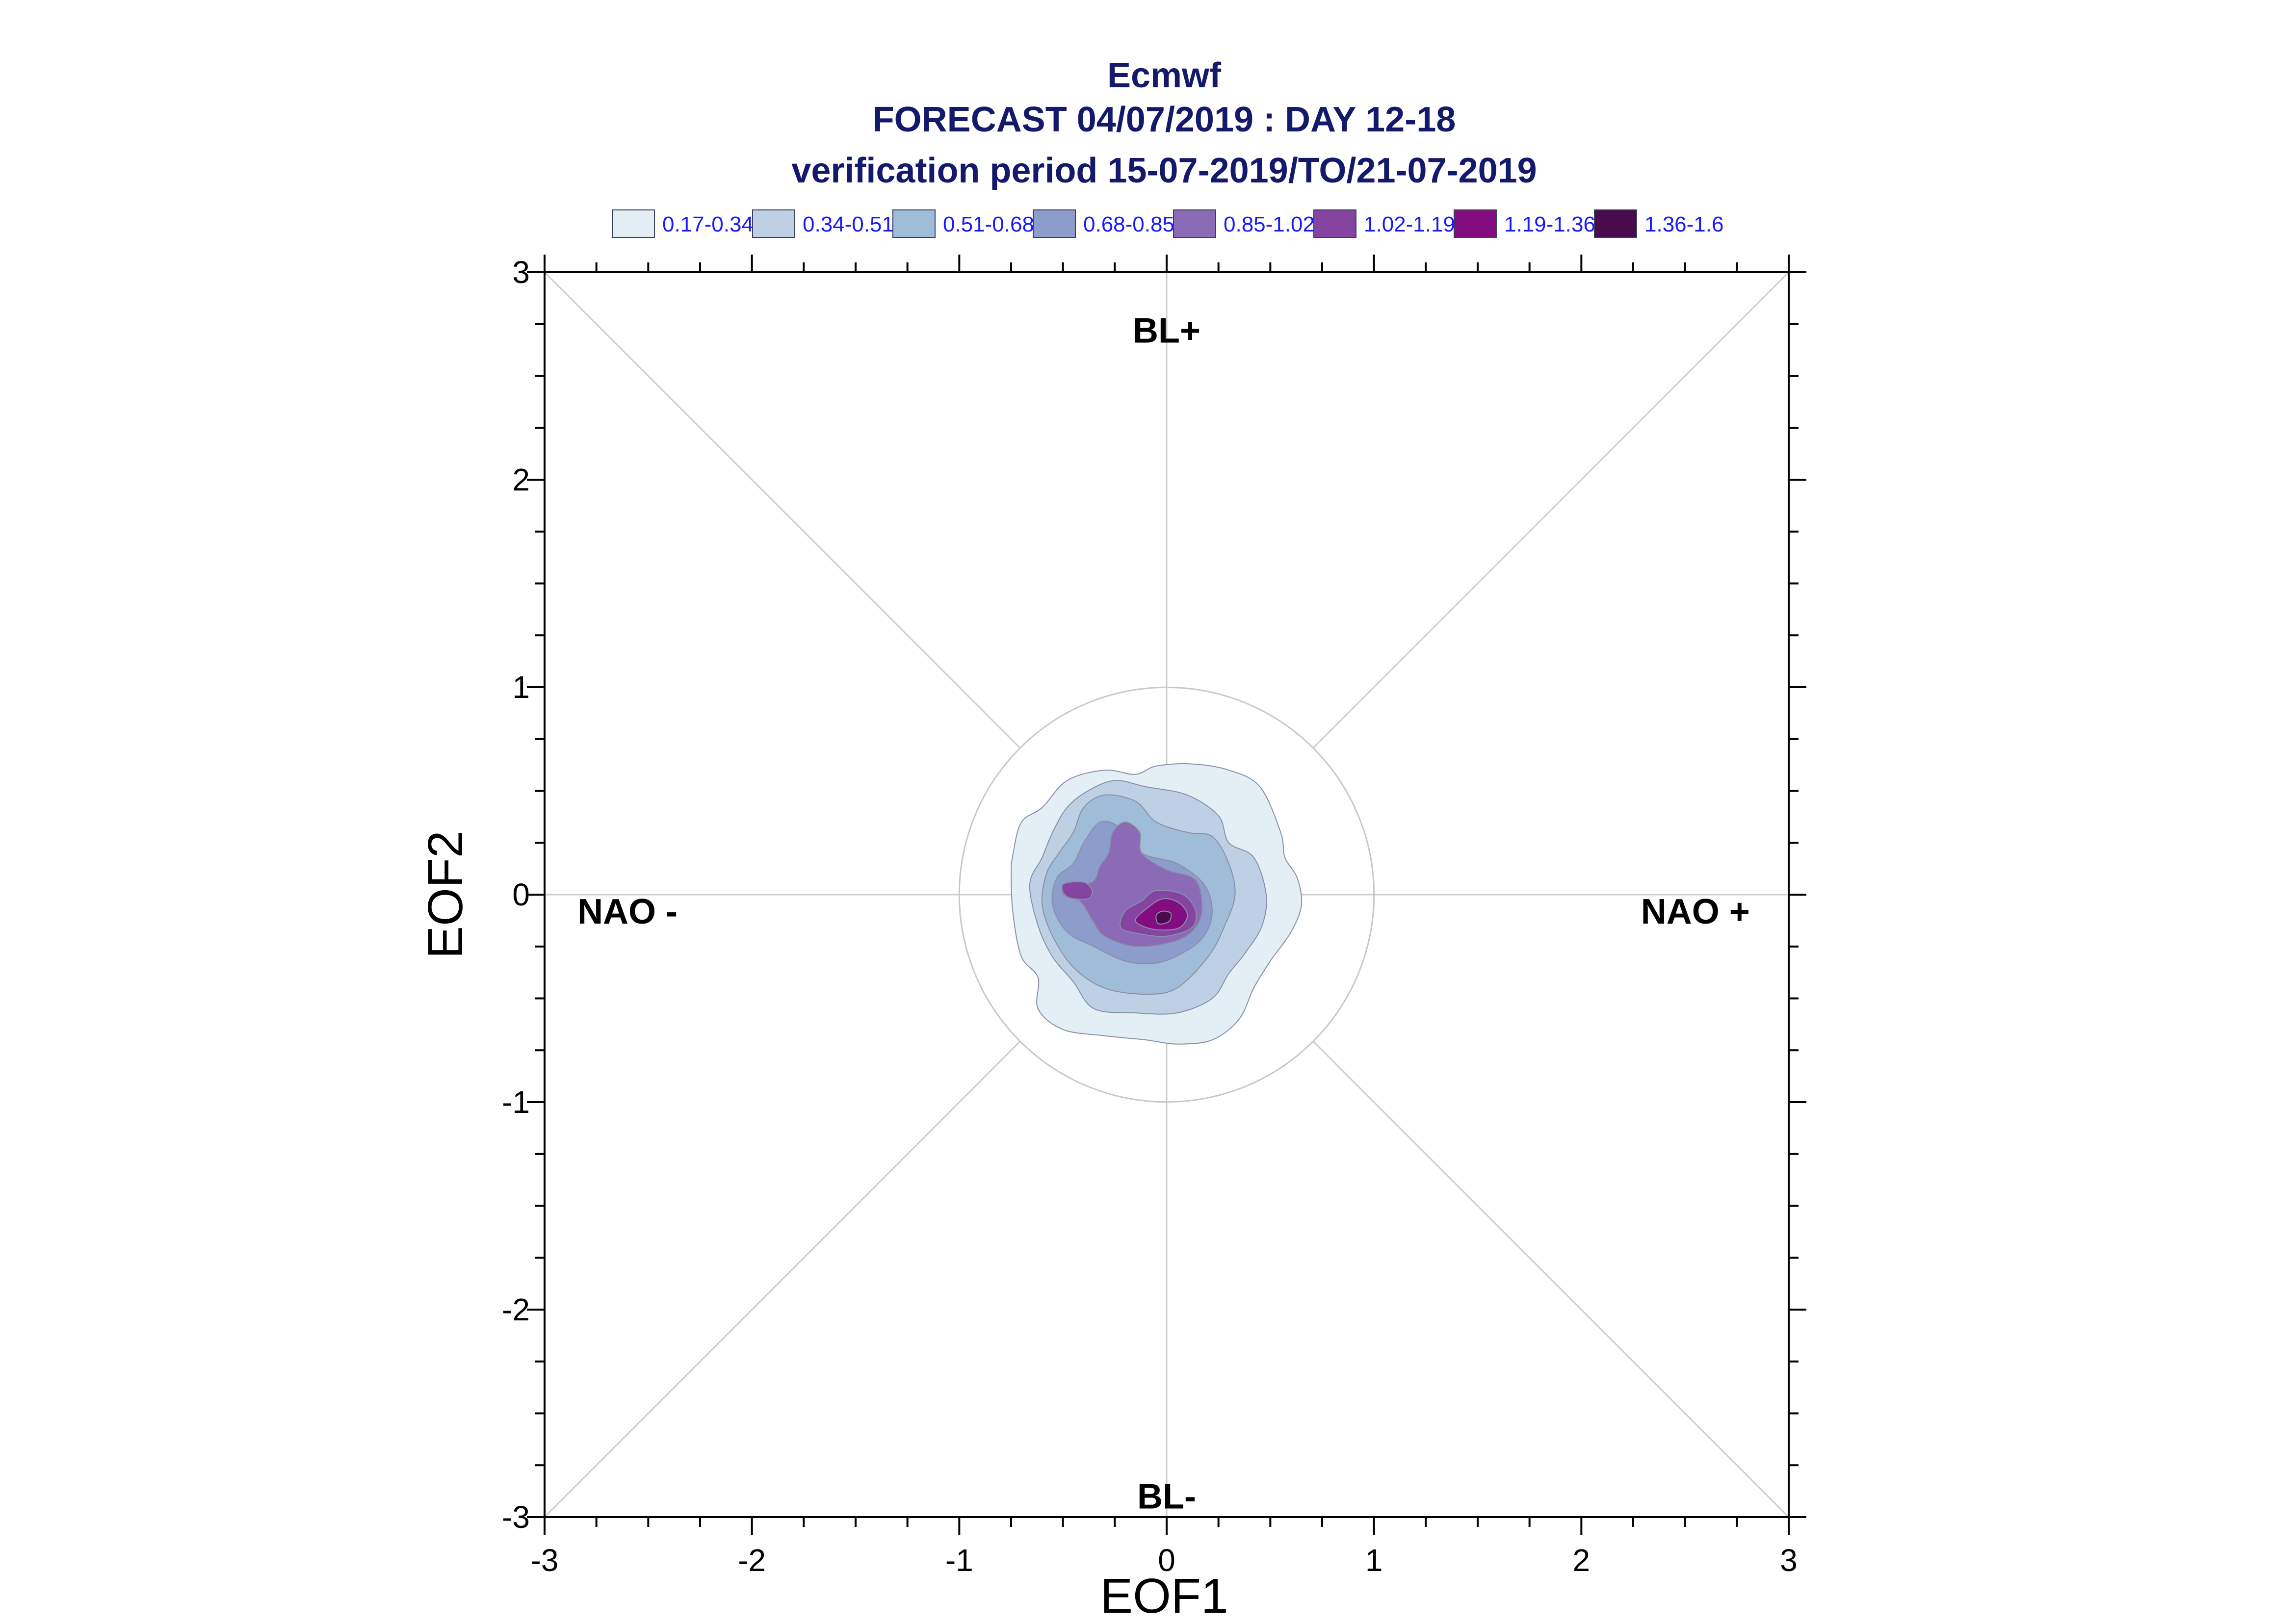 This screenshot has height=1624, width=2295. Describe the element at coordinates (545, 1560) in the screenshot. I see `x-tick-label: -3` at that location.